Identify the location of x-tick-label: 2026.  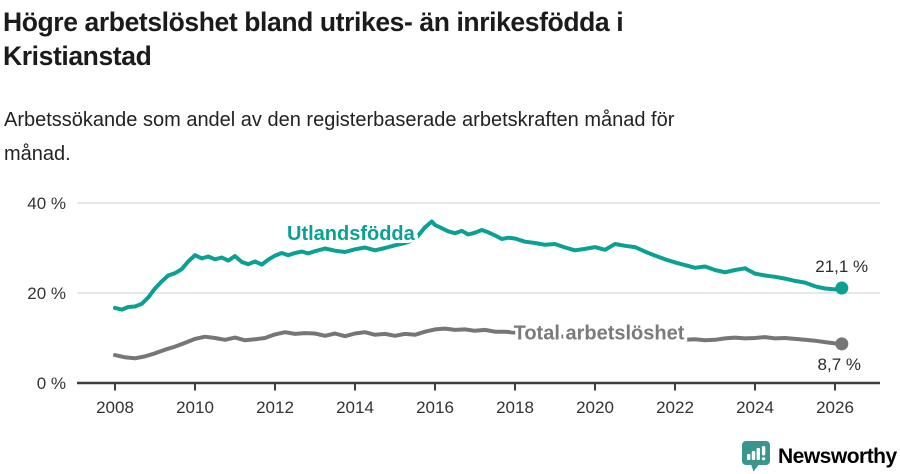
(835, 407).